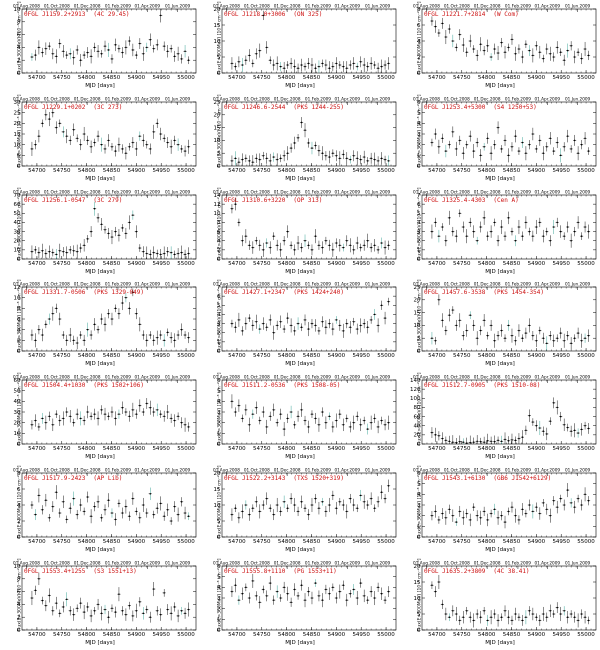 The width and height of the screenshot is (600, 650). I want to click on x-tick-label: 54800, so click(87, 171).